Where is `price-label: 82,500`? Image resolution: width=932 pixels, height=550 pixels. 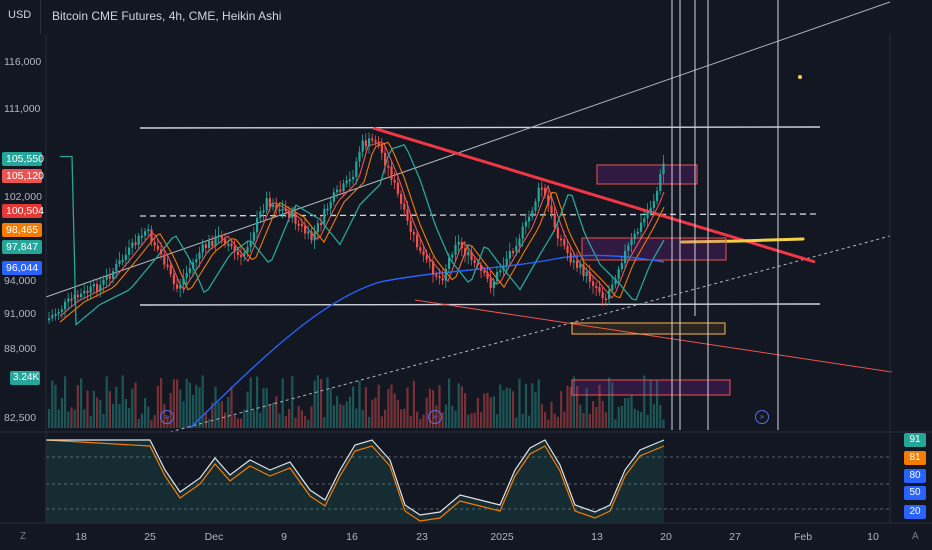
price-label: 82,500 is located at coordinates (20, 418).